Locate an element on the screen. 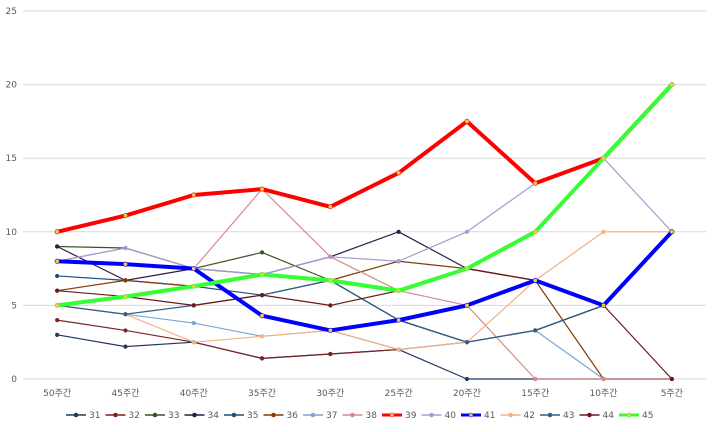 The height and width of the screenshot is (432, 720). x-tick-label: 25주간 is located at coordinates (399, 393).